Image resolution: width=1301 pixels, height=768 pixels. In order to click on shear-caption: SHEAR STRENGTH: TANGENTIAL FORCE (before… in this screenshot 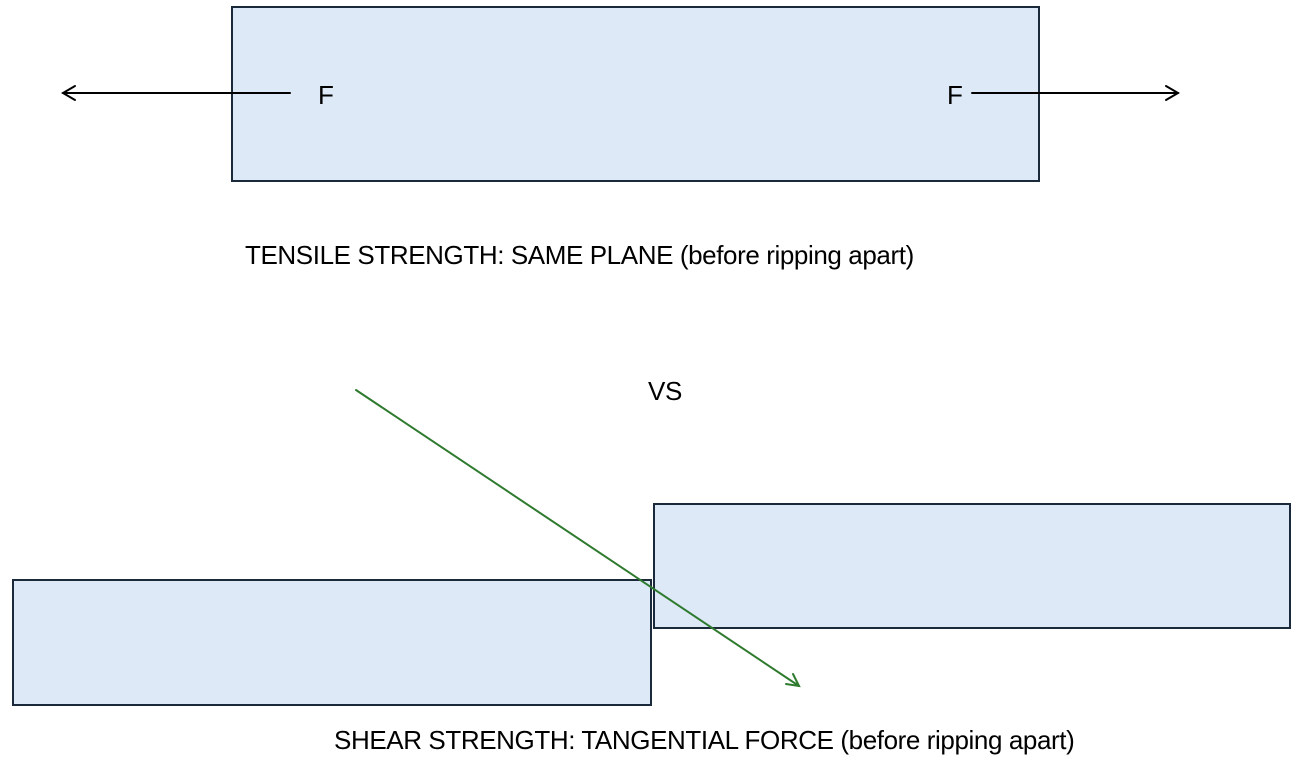, I will do `click(704, 740)`.